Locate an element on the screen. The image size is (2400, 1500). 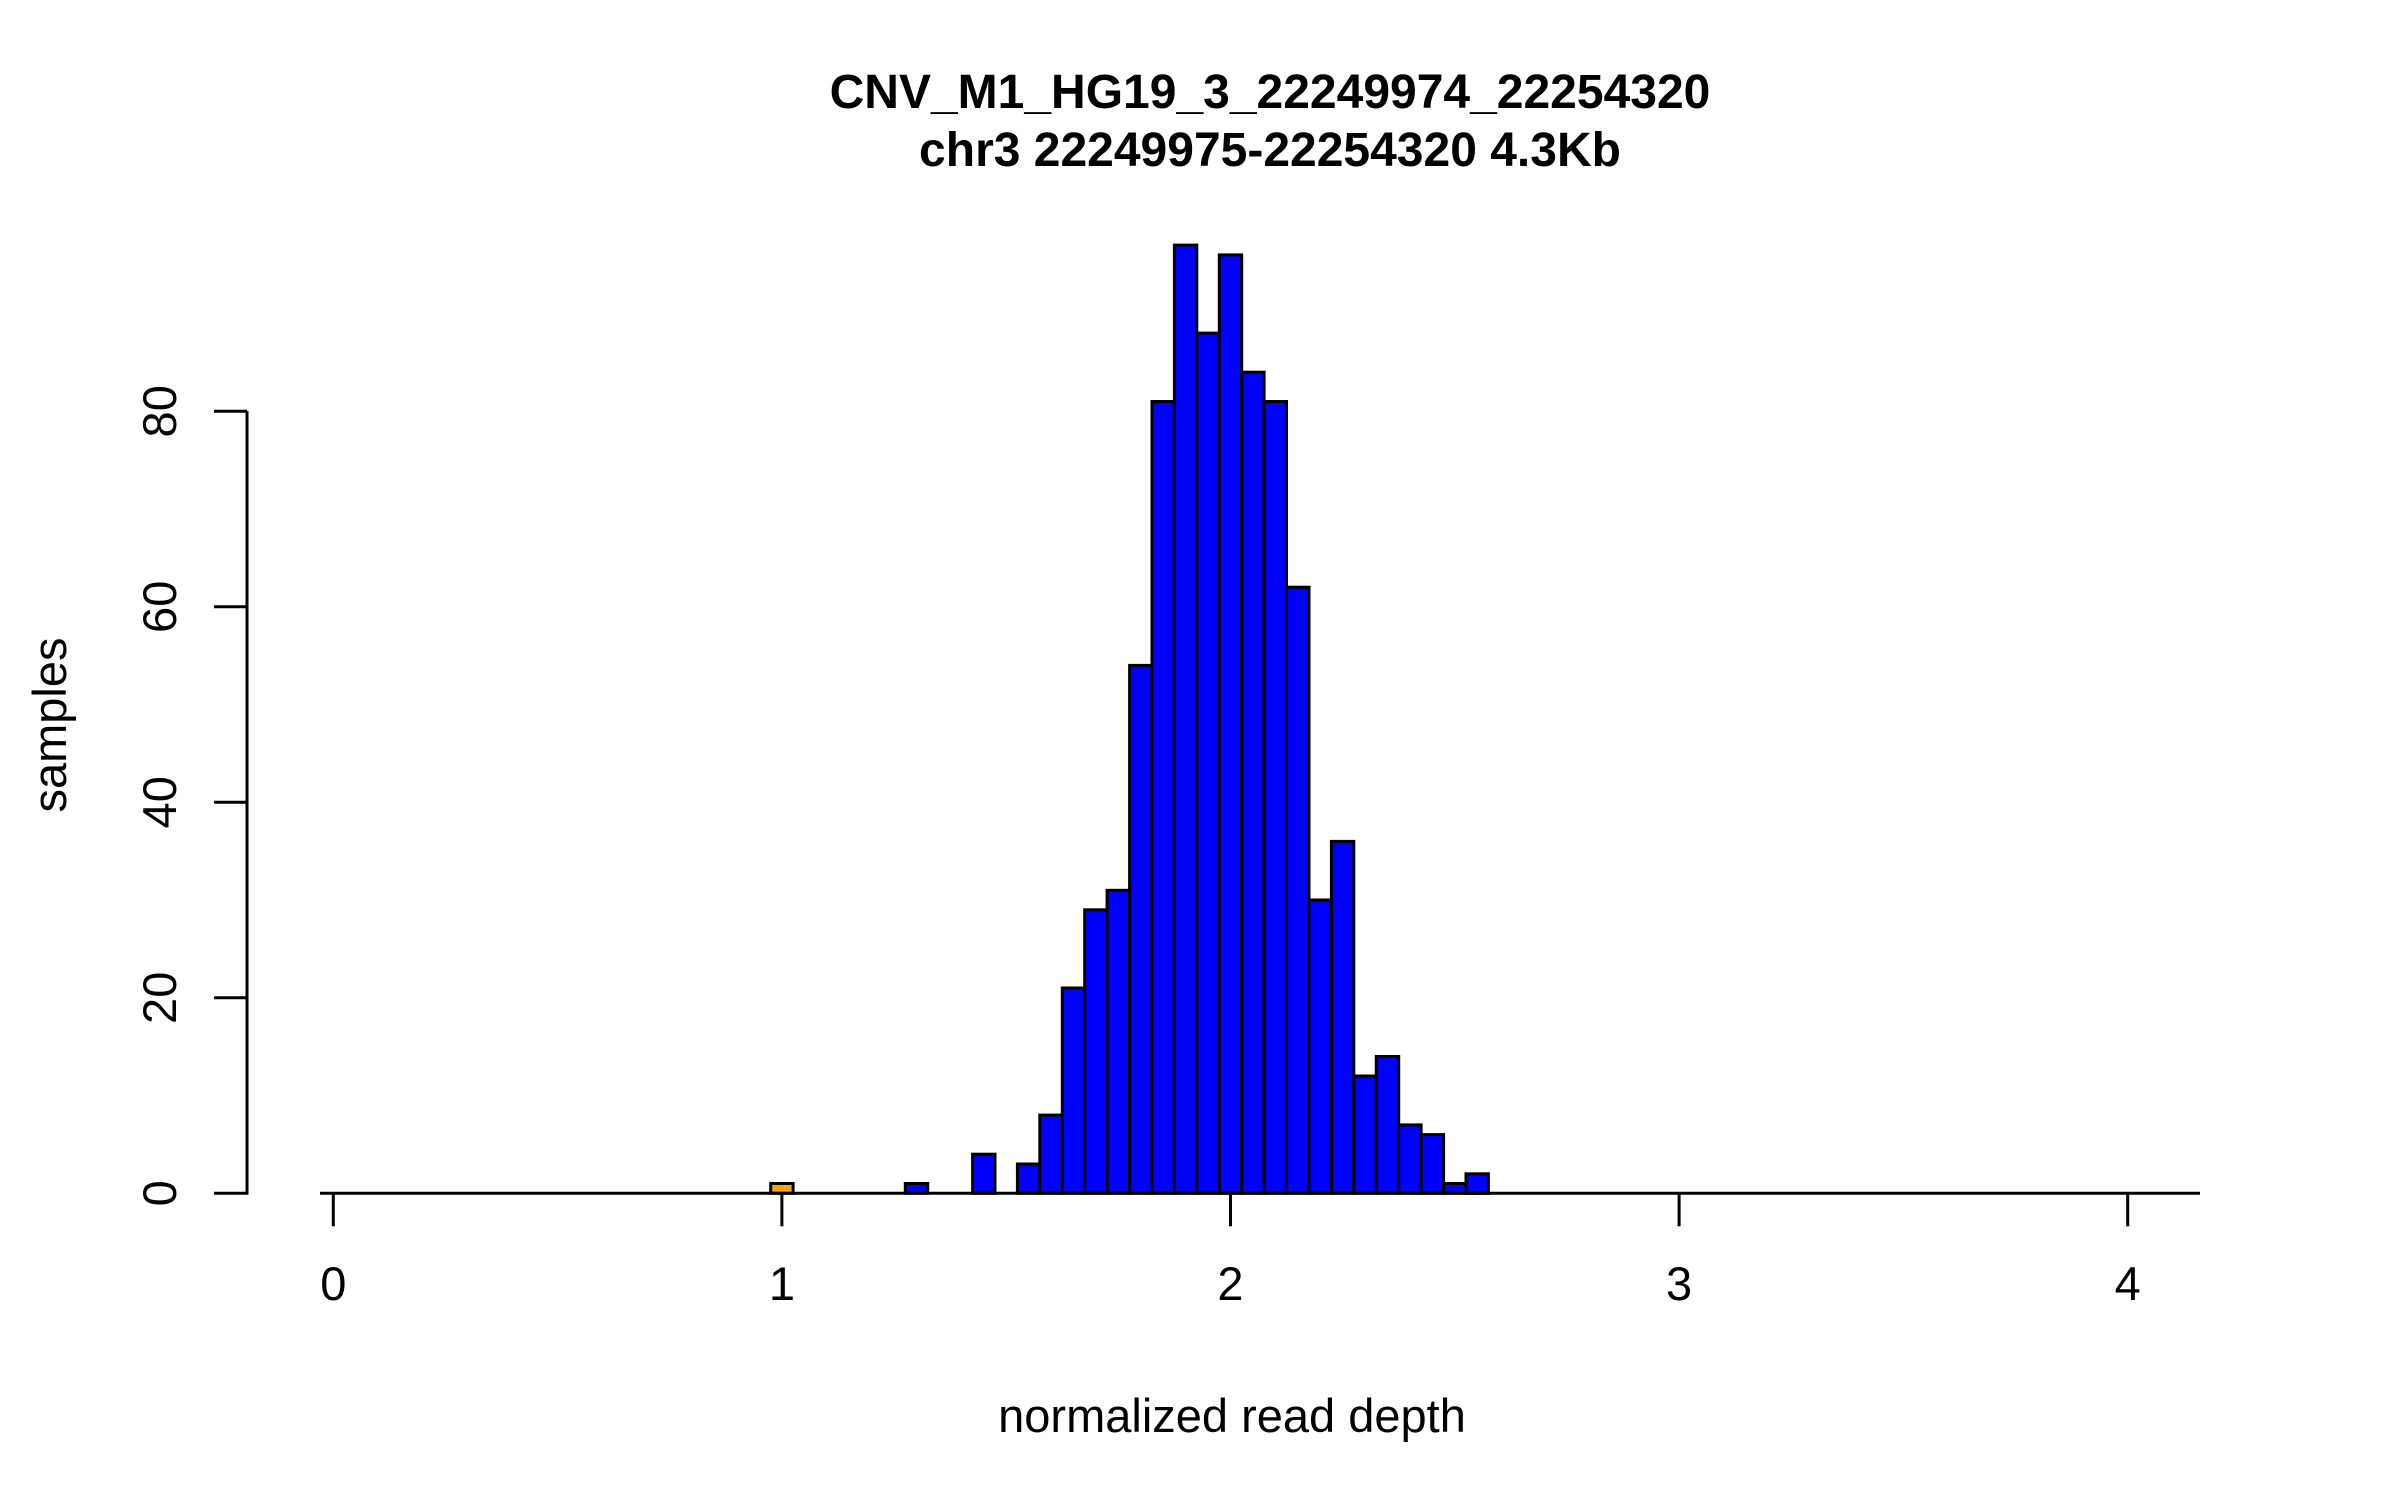
plot-subtitle: chr3 22249975-22254320 4.3Kb is located at coordinates (1270, 150).